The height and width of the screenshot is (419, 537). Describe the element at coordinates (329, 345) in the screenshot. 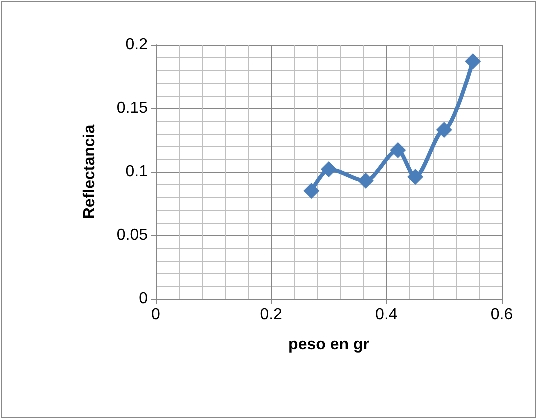

I see `x-axis-title: peso en gr` at that location.